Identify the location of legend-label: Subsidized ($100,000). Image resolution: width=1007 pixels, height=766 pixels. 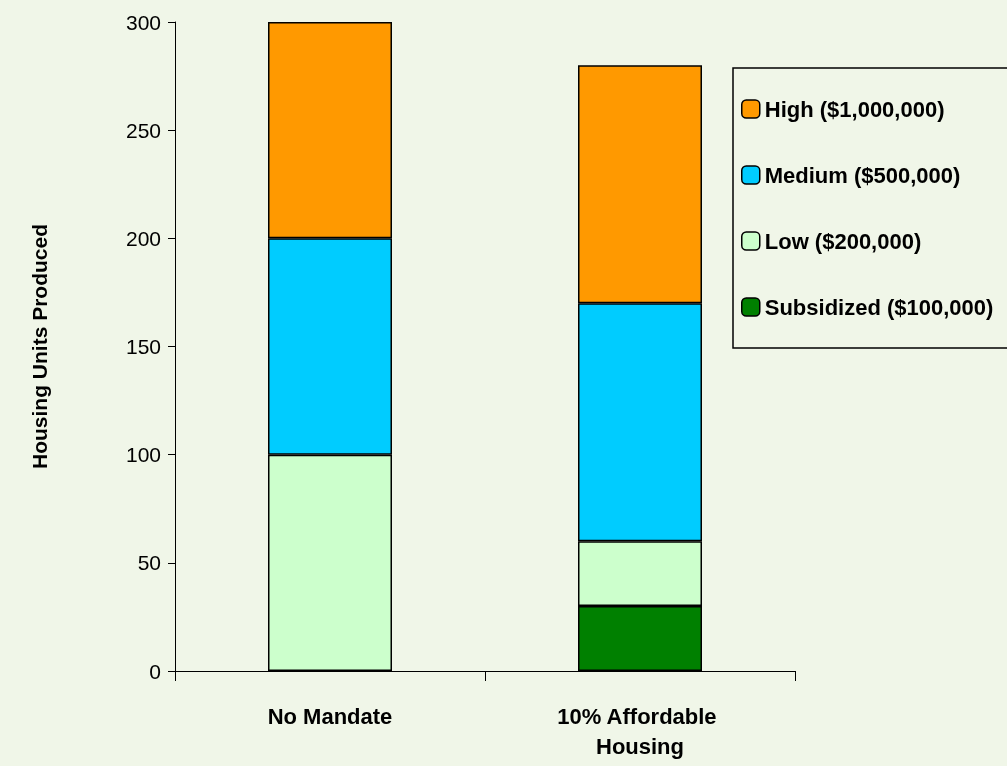
(879, 307).